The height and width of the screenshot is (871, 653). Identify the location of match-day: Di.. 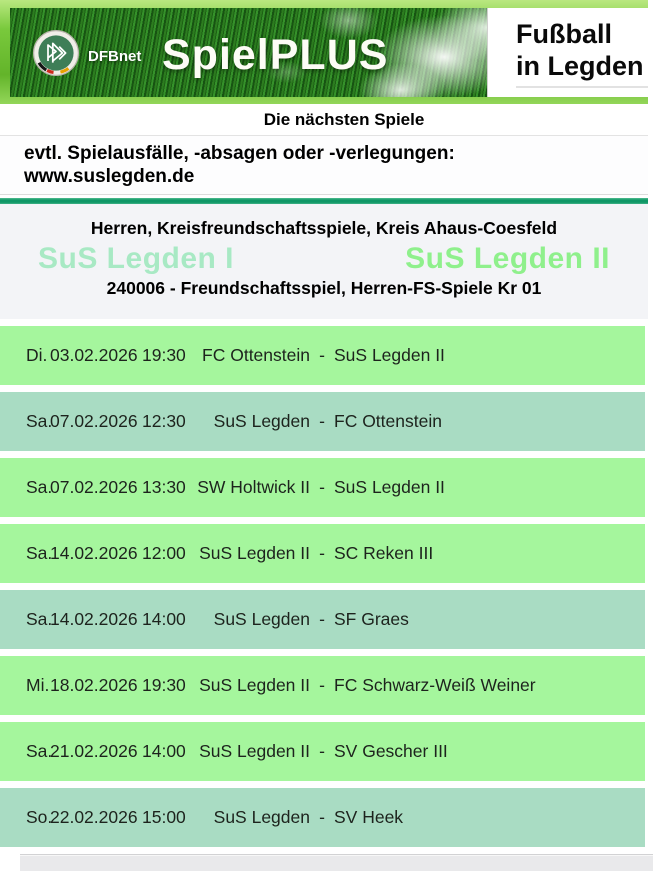
(37, 355).